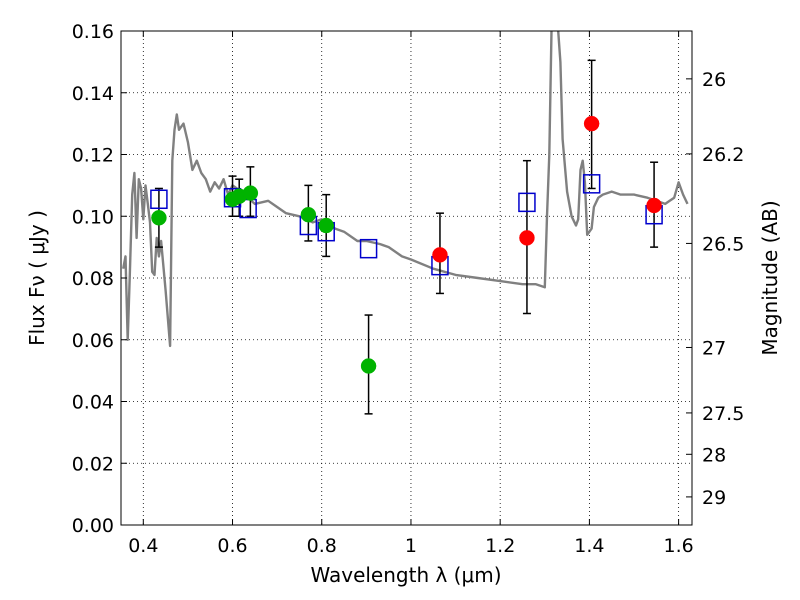 This screenshot has height=600, width=800. Describe the element at coordinates (93, 156) in the screenshot. I see `y-tick-label: 0.12` at that location.